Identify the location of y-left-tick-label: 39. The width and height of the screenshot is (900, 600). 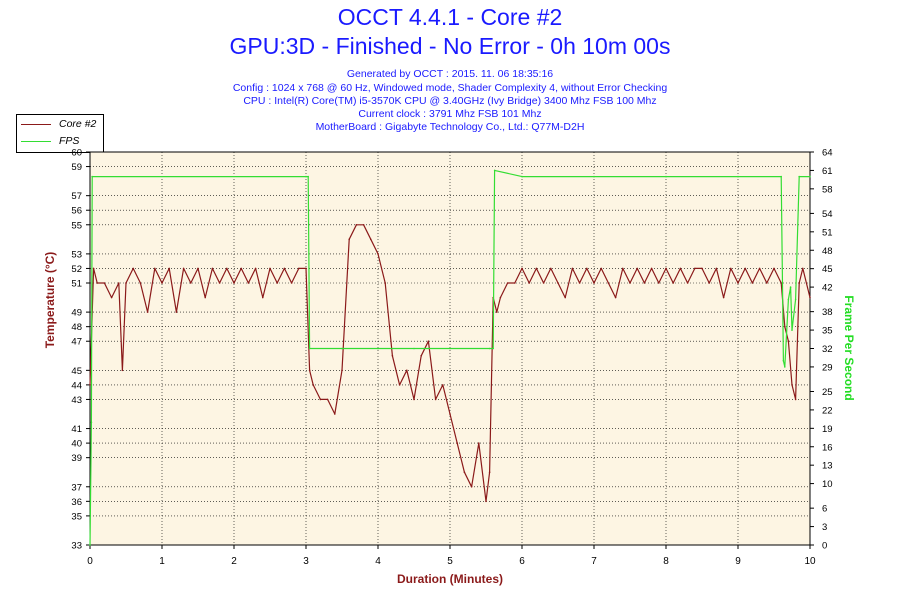
(76, 458).